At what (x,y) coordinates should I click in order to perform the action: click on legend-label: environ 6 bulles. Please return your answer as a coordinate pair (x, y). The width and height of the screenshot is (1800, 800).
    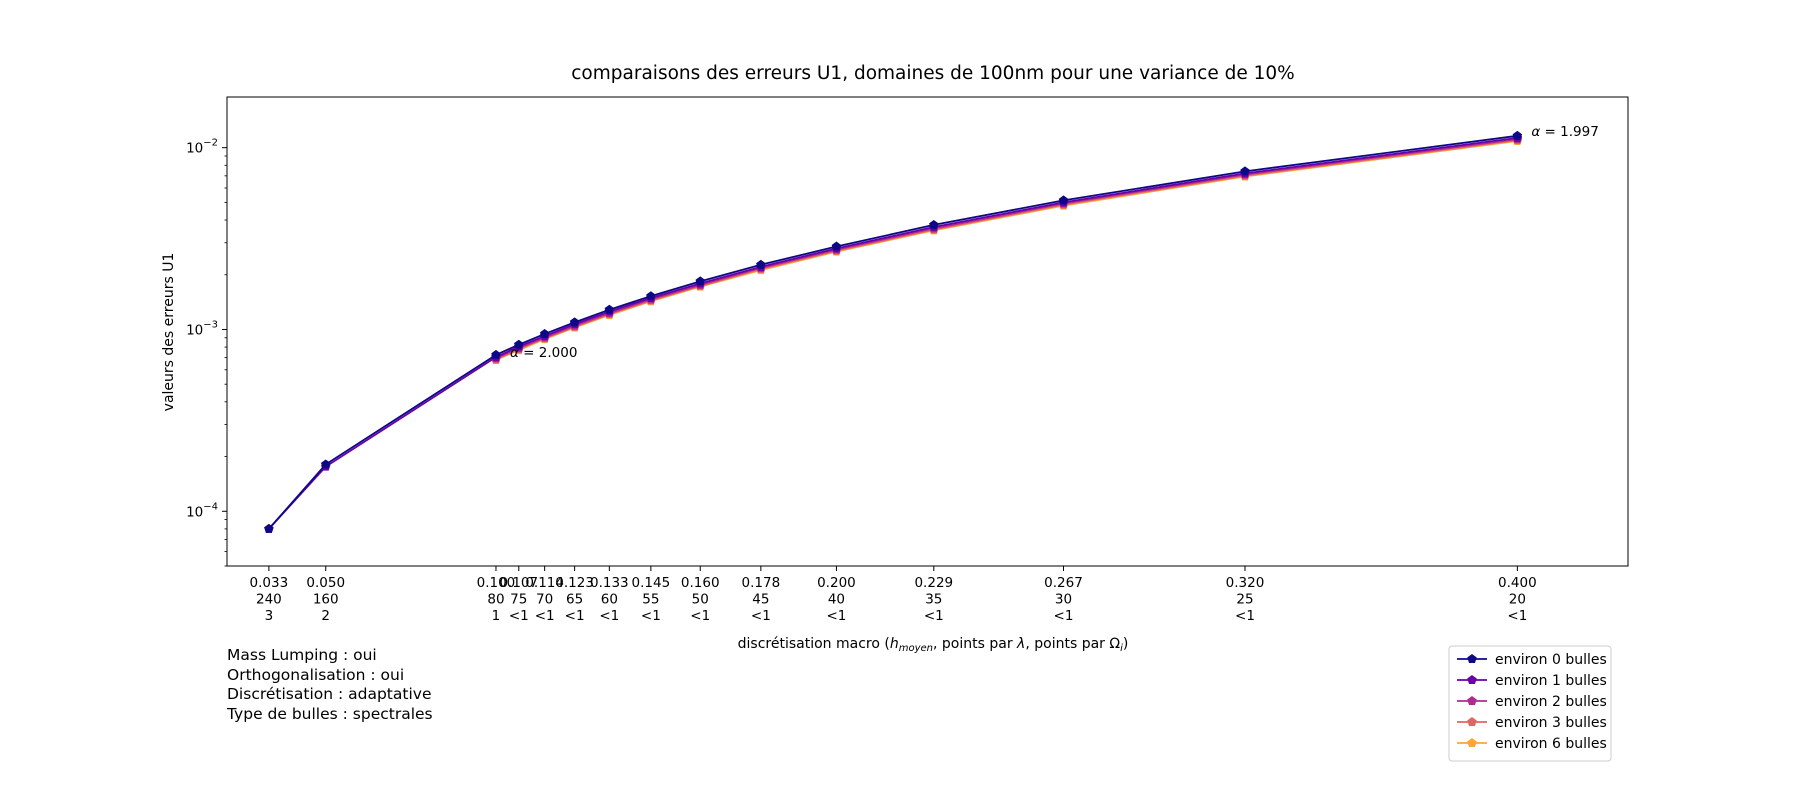
    Looking at the image, I should click on (1551, 744).